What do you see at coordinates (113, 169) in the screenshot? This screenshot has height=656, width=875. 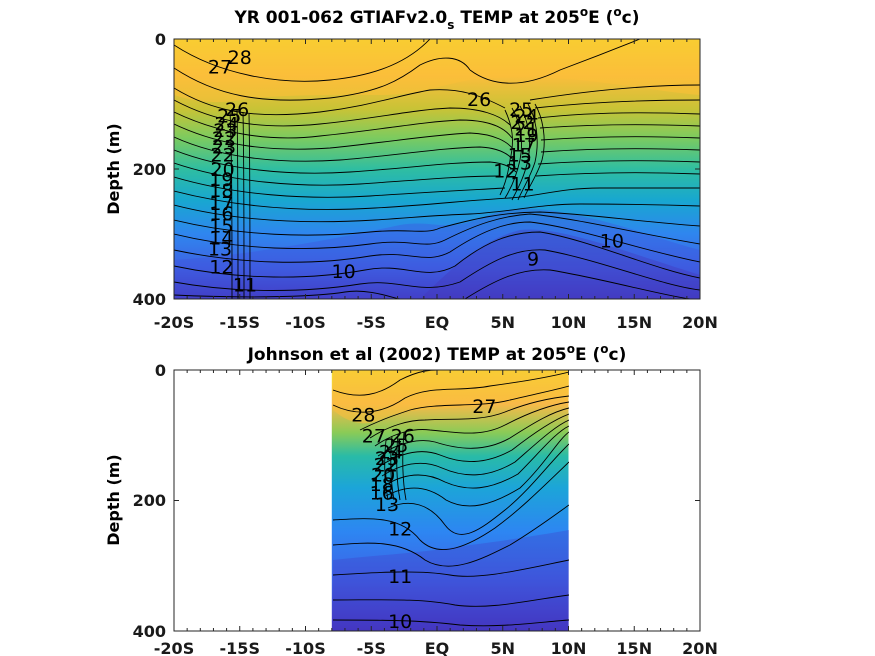 I see `y-axis-label-top: Depth (m)` at bounding box center [113, 169].